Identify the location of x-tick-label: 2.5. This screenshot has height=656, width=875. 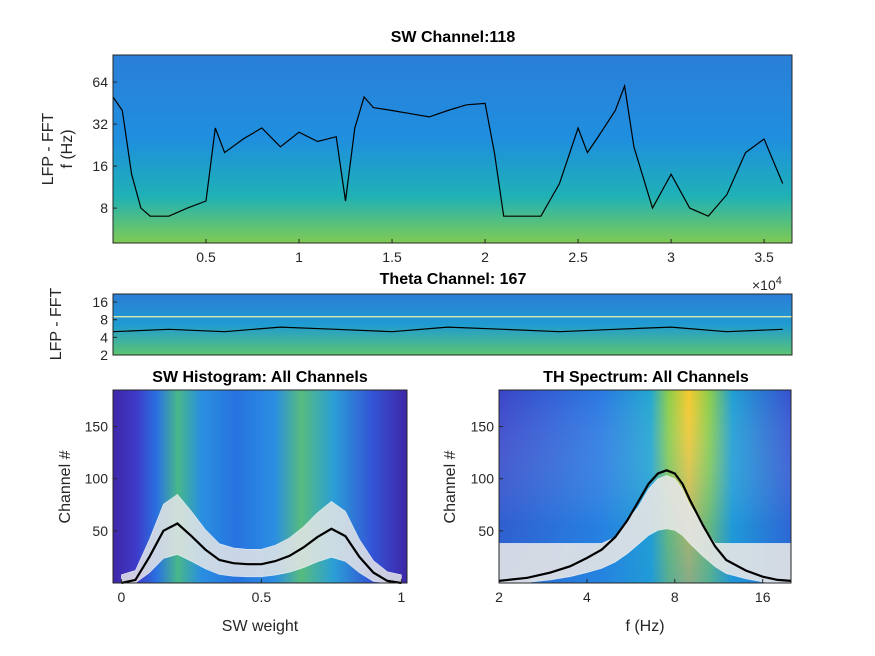
(578, 257).